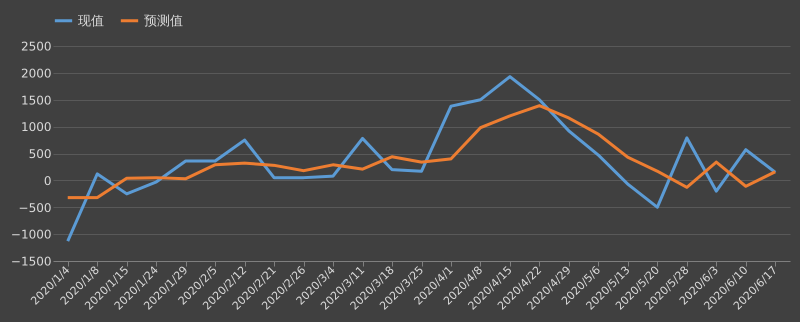 The height and width of the screenshot is (322, 800). What do you see at coordinates (36, 73) in the screenshot?
I see `y-tick-label: 2000` at bounding box center [36, 73].